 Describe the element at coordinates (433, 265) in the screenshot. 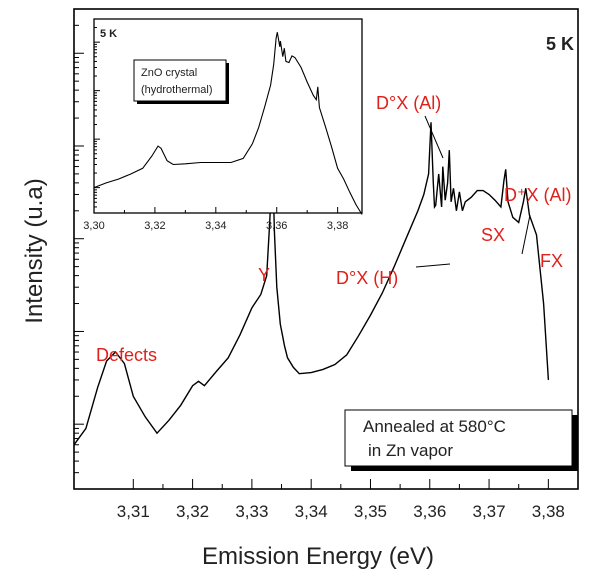

I see `callout-d0x-h-line` at that location.